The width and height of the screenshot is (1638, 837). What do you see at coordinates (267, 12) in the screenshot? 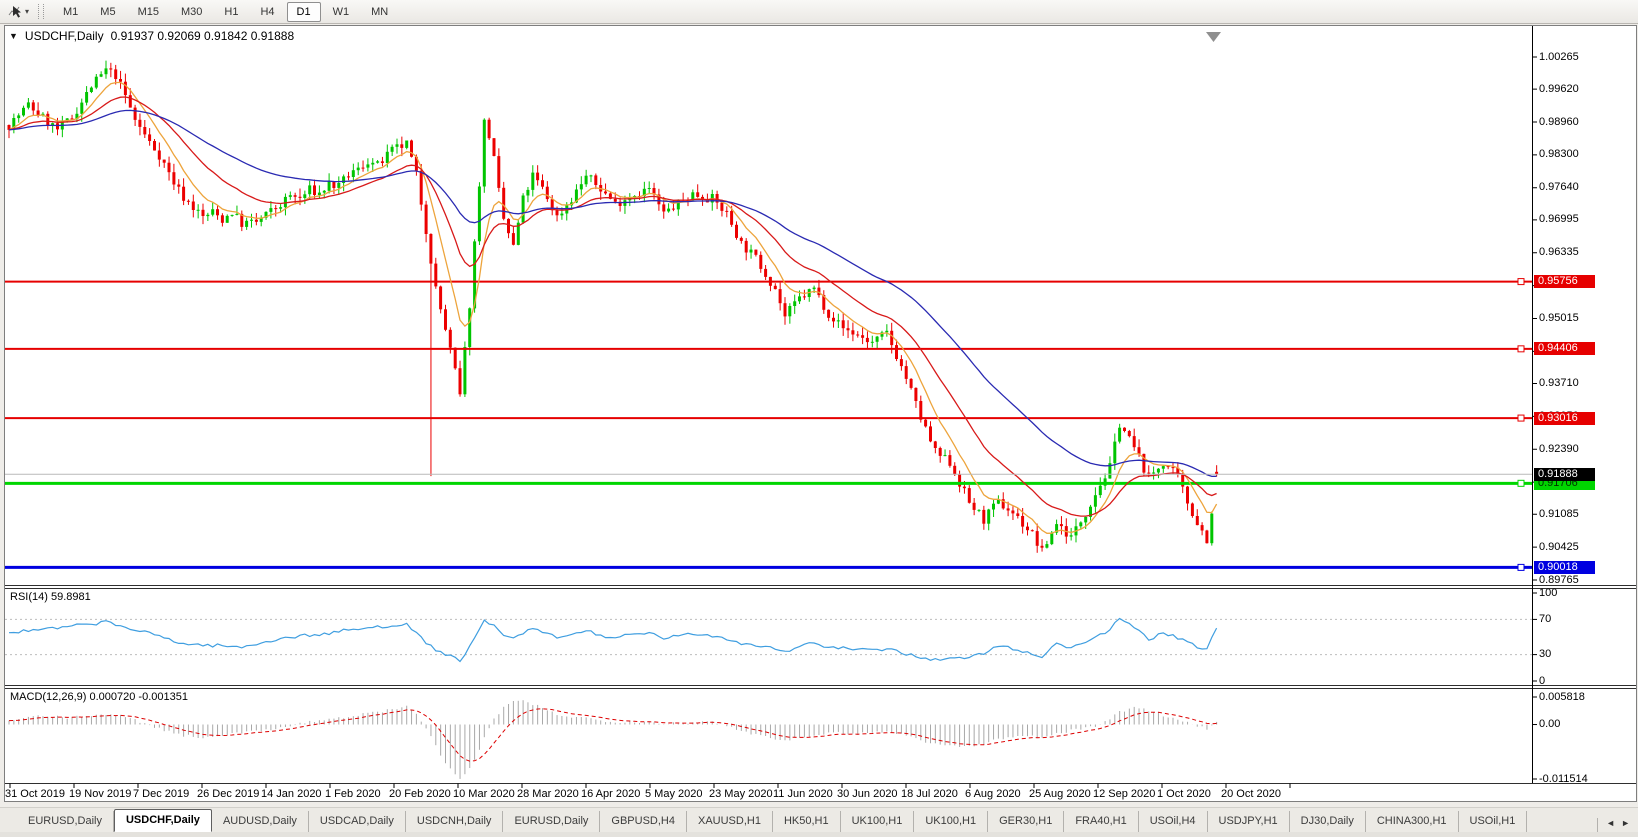
I see `timeframe-button-h4: H4` at bounding box center [267, 12].